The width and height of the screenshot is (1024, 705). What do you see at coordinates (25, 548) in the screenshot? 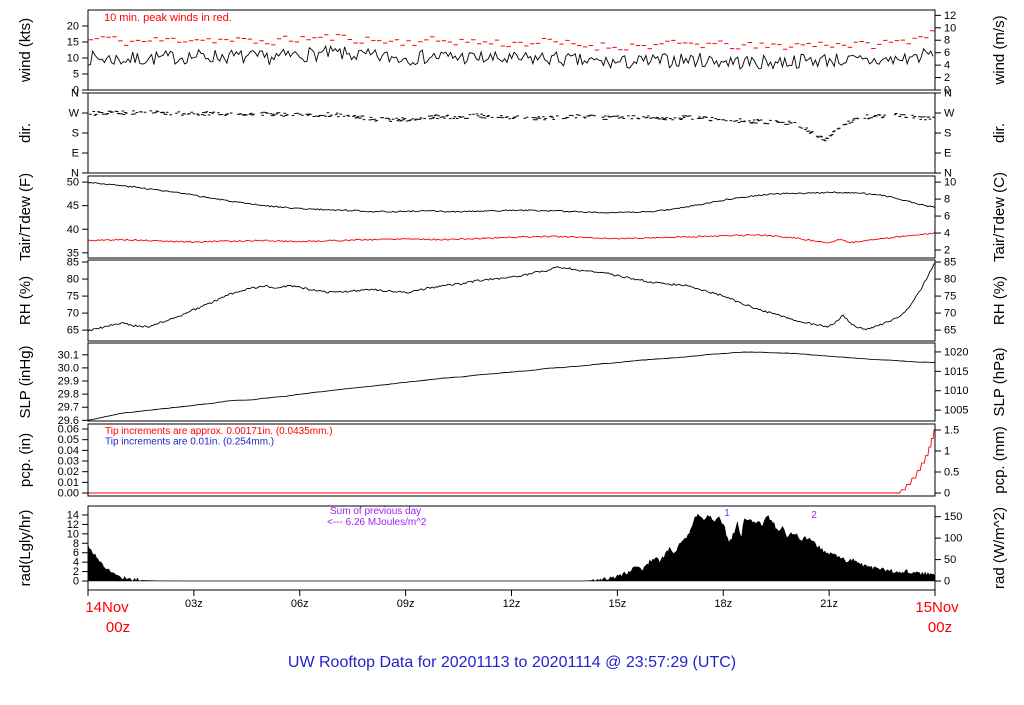
I see `axis-label-left-rad: rad(Lgly/hr)` at bounding box center [25, 548].